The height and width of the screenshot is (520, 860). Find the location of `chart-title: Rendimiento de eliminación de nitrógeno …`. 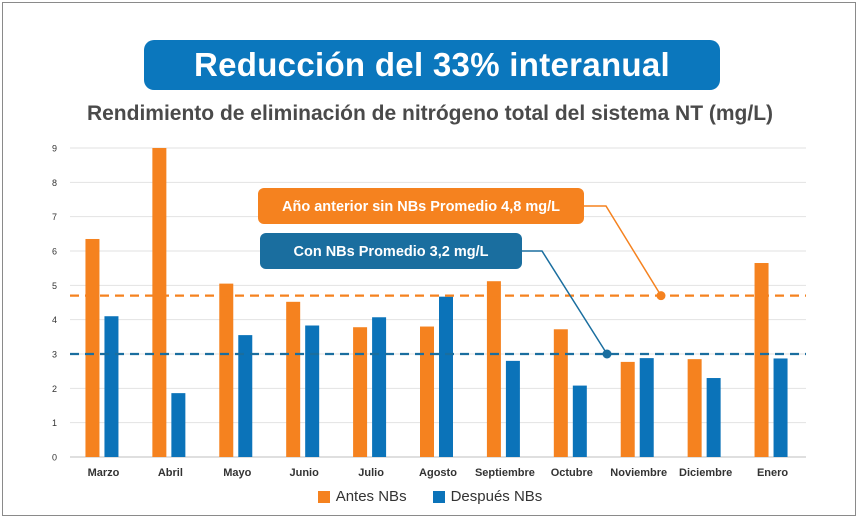

chart-title: Rendimiento de eliminación de nitrógeno … is located at coordinates (430, 113).